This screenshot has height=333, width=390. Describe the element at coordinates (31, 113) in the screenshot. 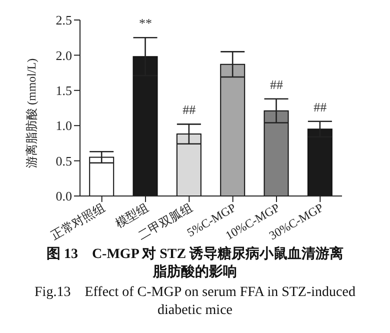

I see `y-axis-title: 游离脂肪酸 (mmol/L)` at that location.